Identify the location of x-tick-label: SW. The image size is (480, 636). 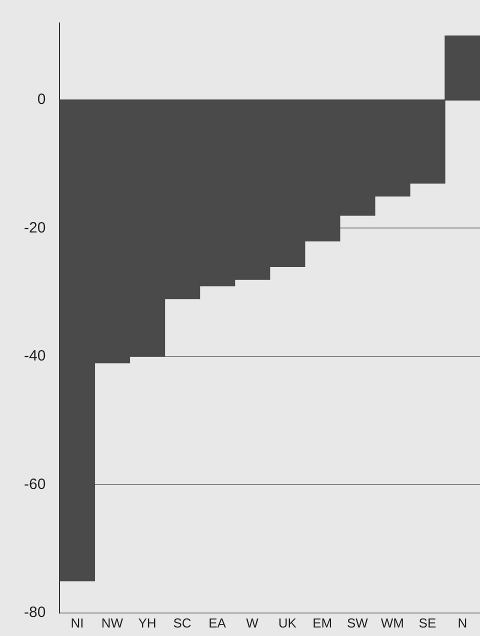
(357, 622).